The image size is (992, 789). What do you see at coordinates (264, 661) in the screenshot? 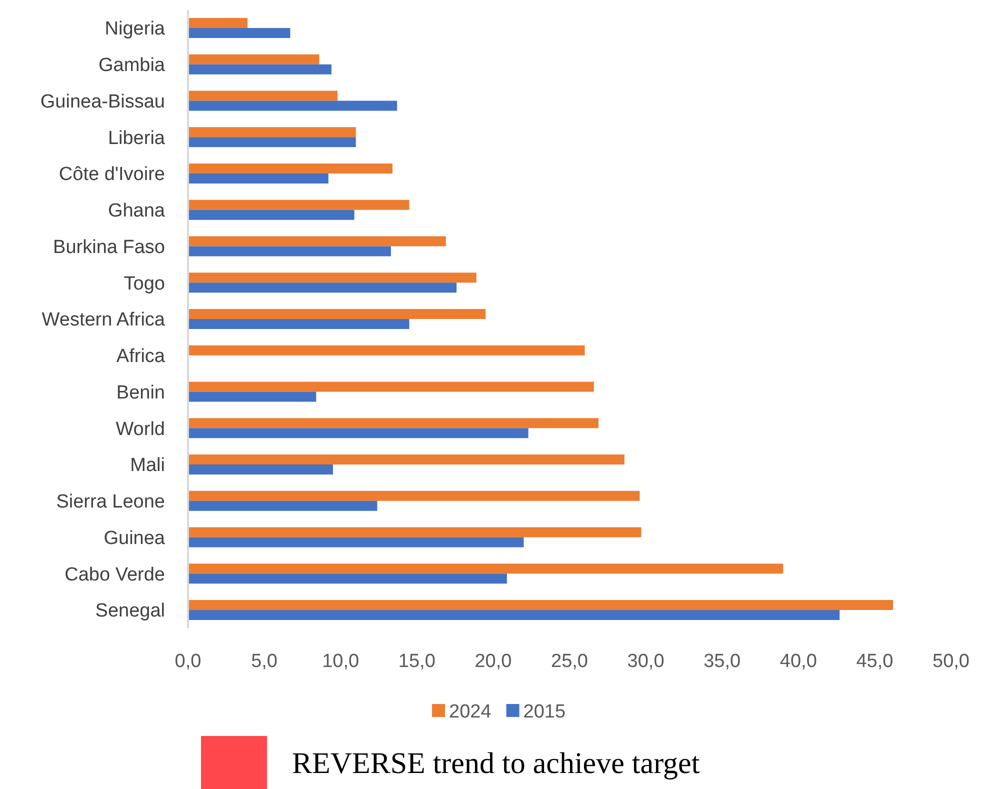
I see `x-tick-label: 5,0` at bounding box center [264, 661].